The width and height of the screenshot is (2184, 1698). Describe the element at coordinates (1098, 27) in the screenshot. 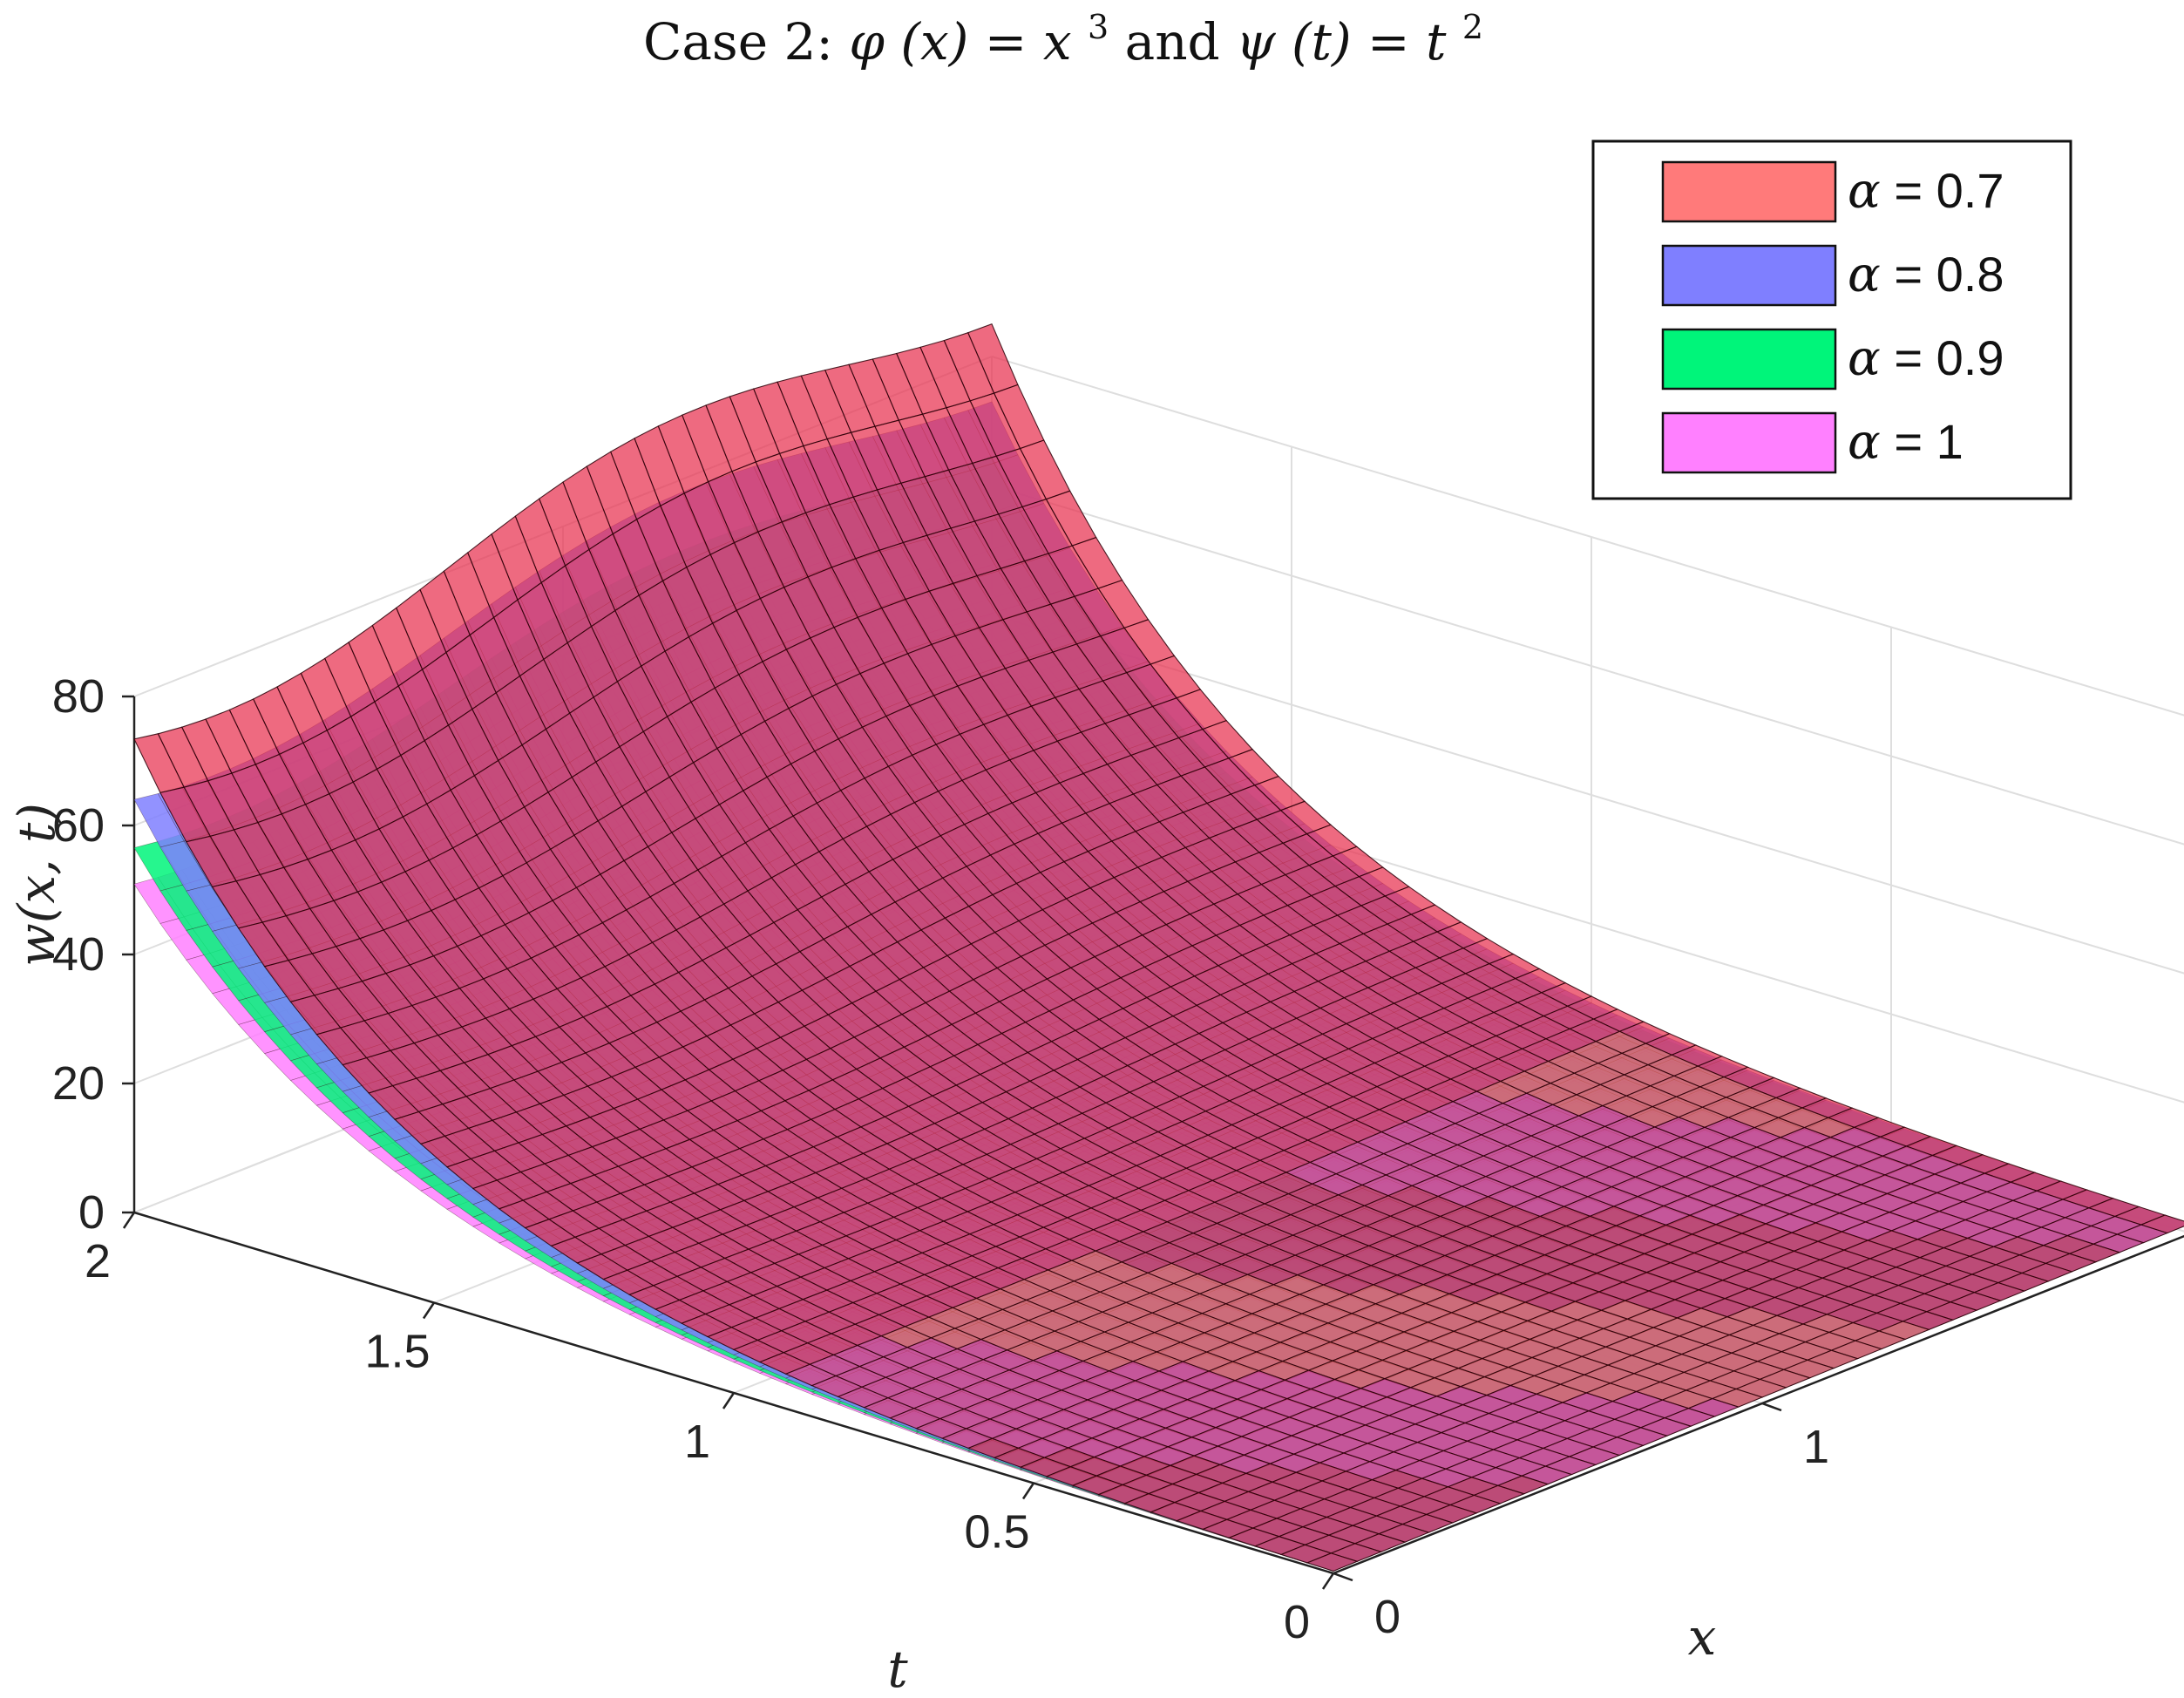

I see `title-phi-exponent: 3` at that location.